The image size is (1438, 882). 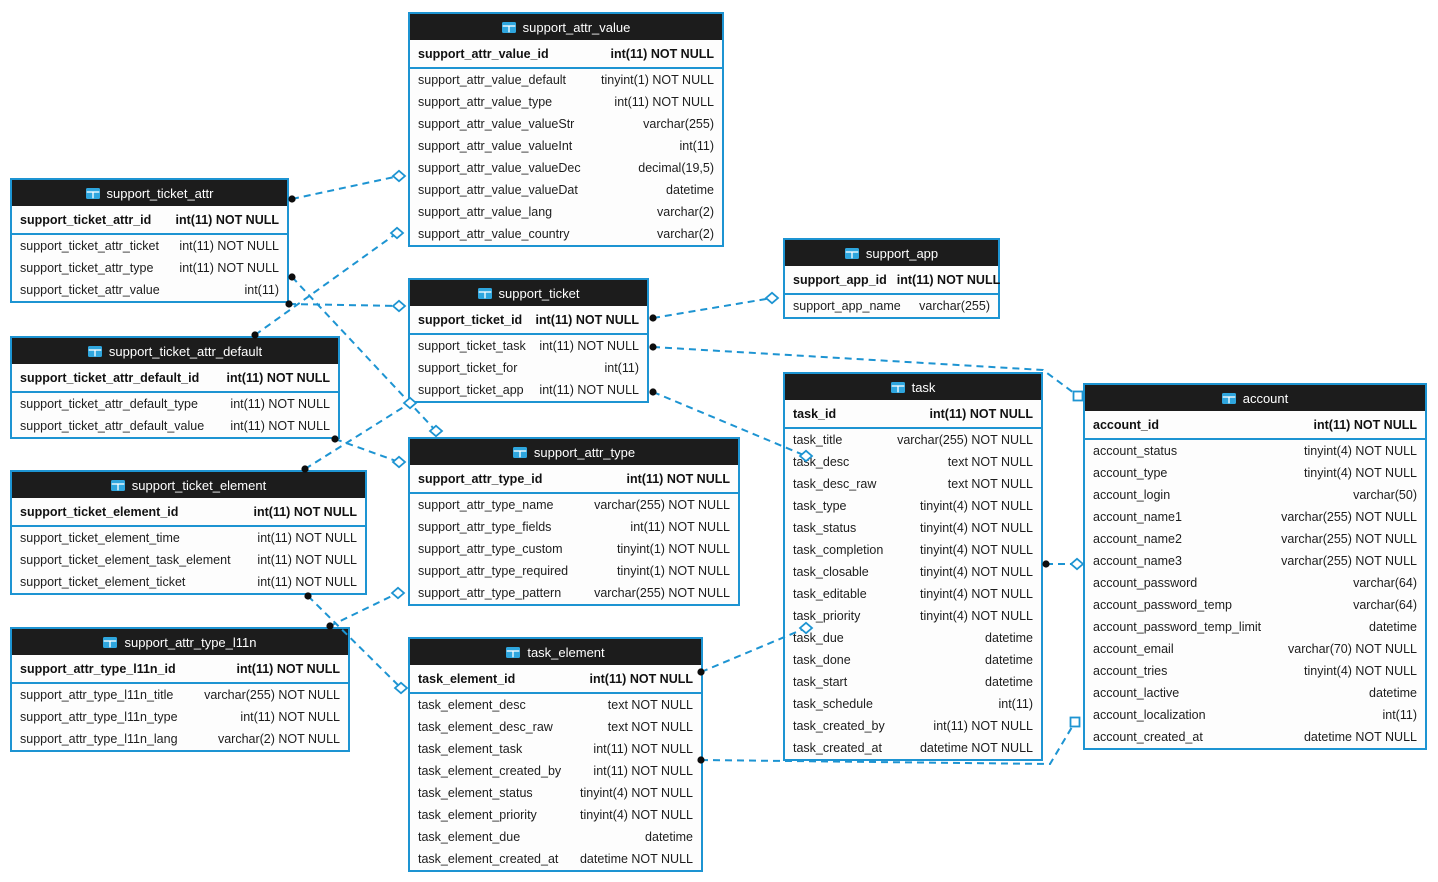 I want to click on field-name: support_attr_value_valueDat, so click(x=498, y=190).